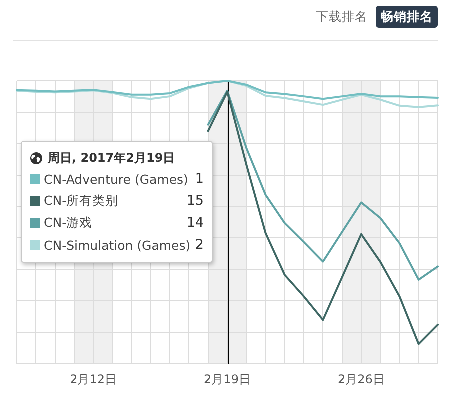  What do you see at coordinates (407, 17) in the screenshot?
I see `selected-tab: 畅销排名` at bounding box center [407, 17].